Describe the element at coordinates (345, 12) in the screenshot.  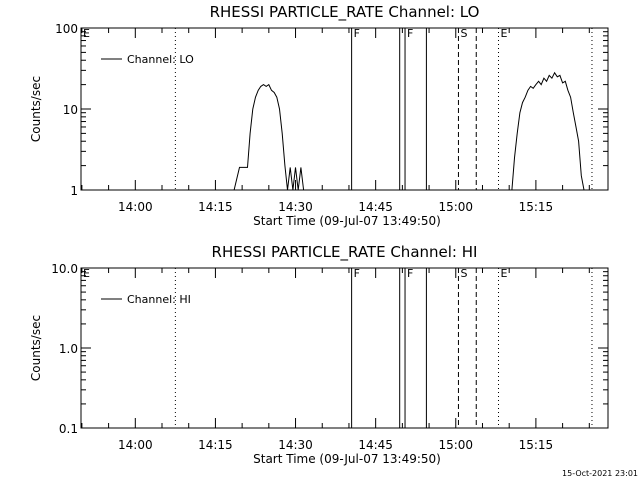
I see `chart-title: RHESSI PARTICLE_RATE Channel: LO` at that location.